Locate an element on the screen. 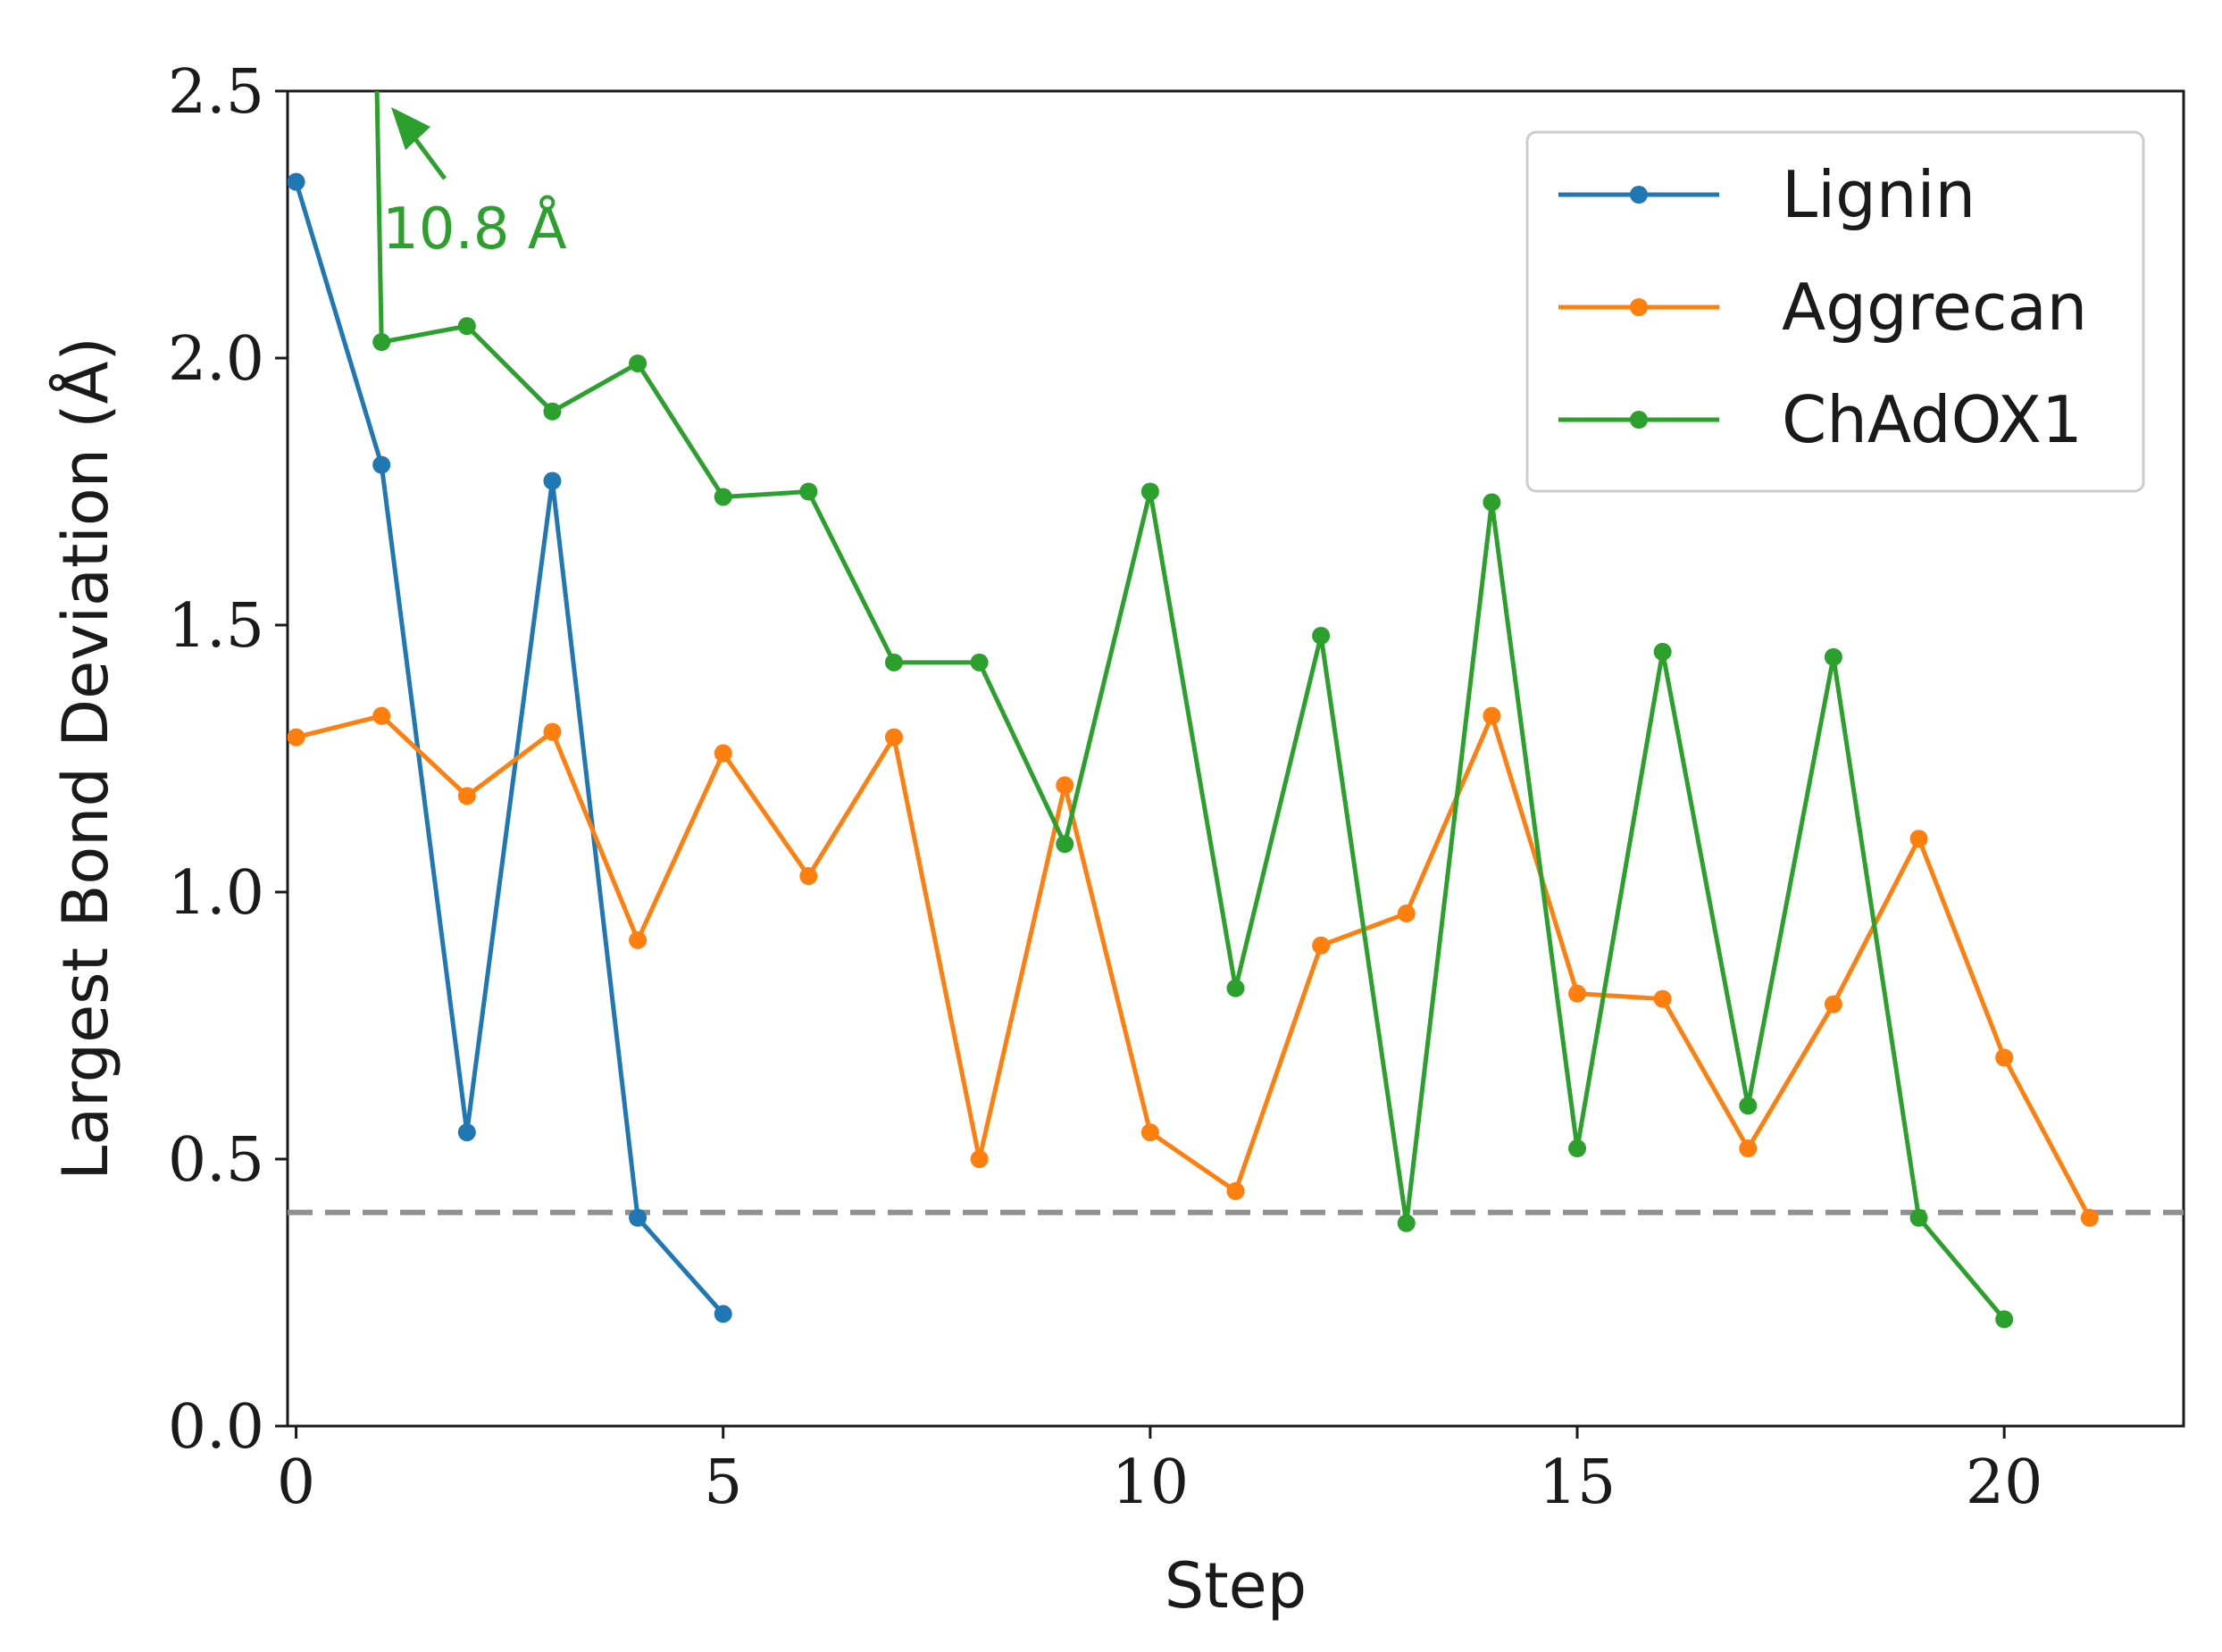 This screenshot has width=2222, height=1652. annotation-layer: 10.8 Å is located at coordinates (474, 185).